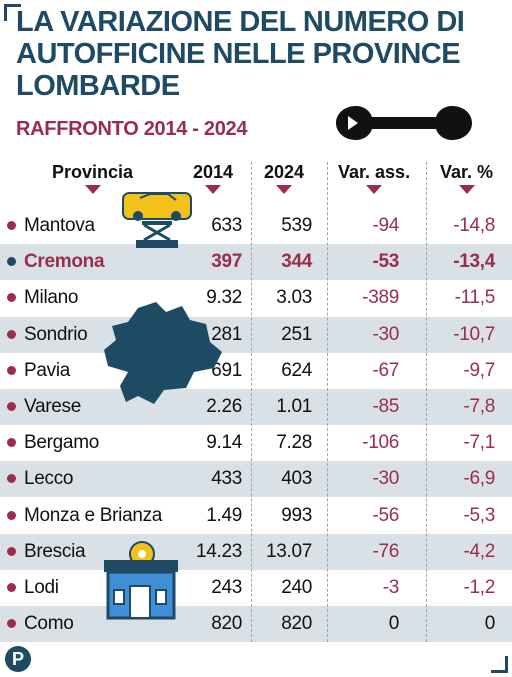 The width and height of the screenshot is (512, 677). What do you see at coordinates (12, 12) in the screenshot?
I see `corner-mark-top-left` at bounding box center [12, 12].